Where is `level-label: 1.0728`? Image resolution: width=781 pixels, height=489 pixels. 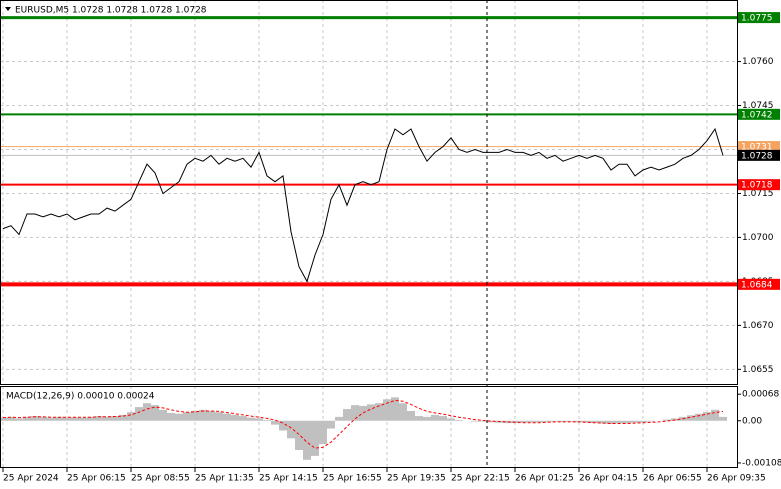 level-label: 1.0728 is located at coordinates (757, 156).